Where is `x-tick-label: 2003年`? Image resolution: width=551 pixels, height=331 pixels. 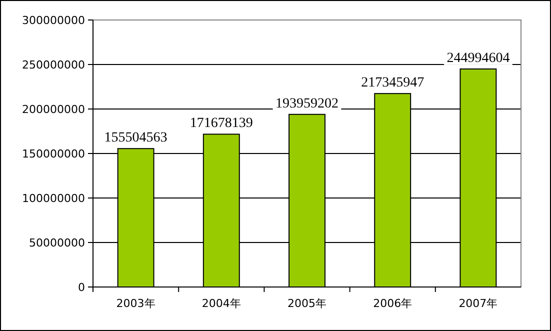
x-tick-label: 2003年 is located at coordinates (136, 303).